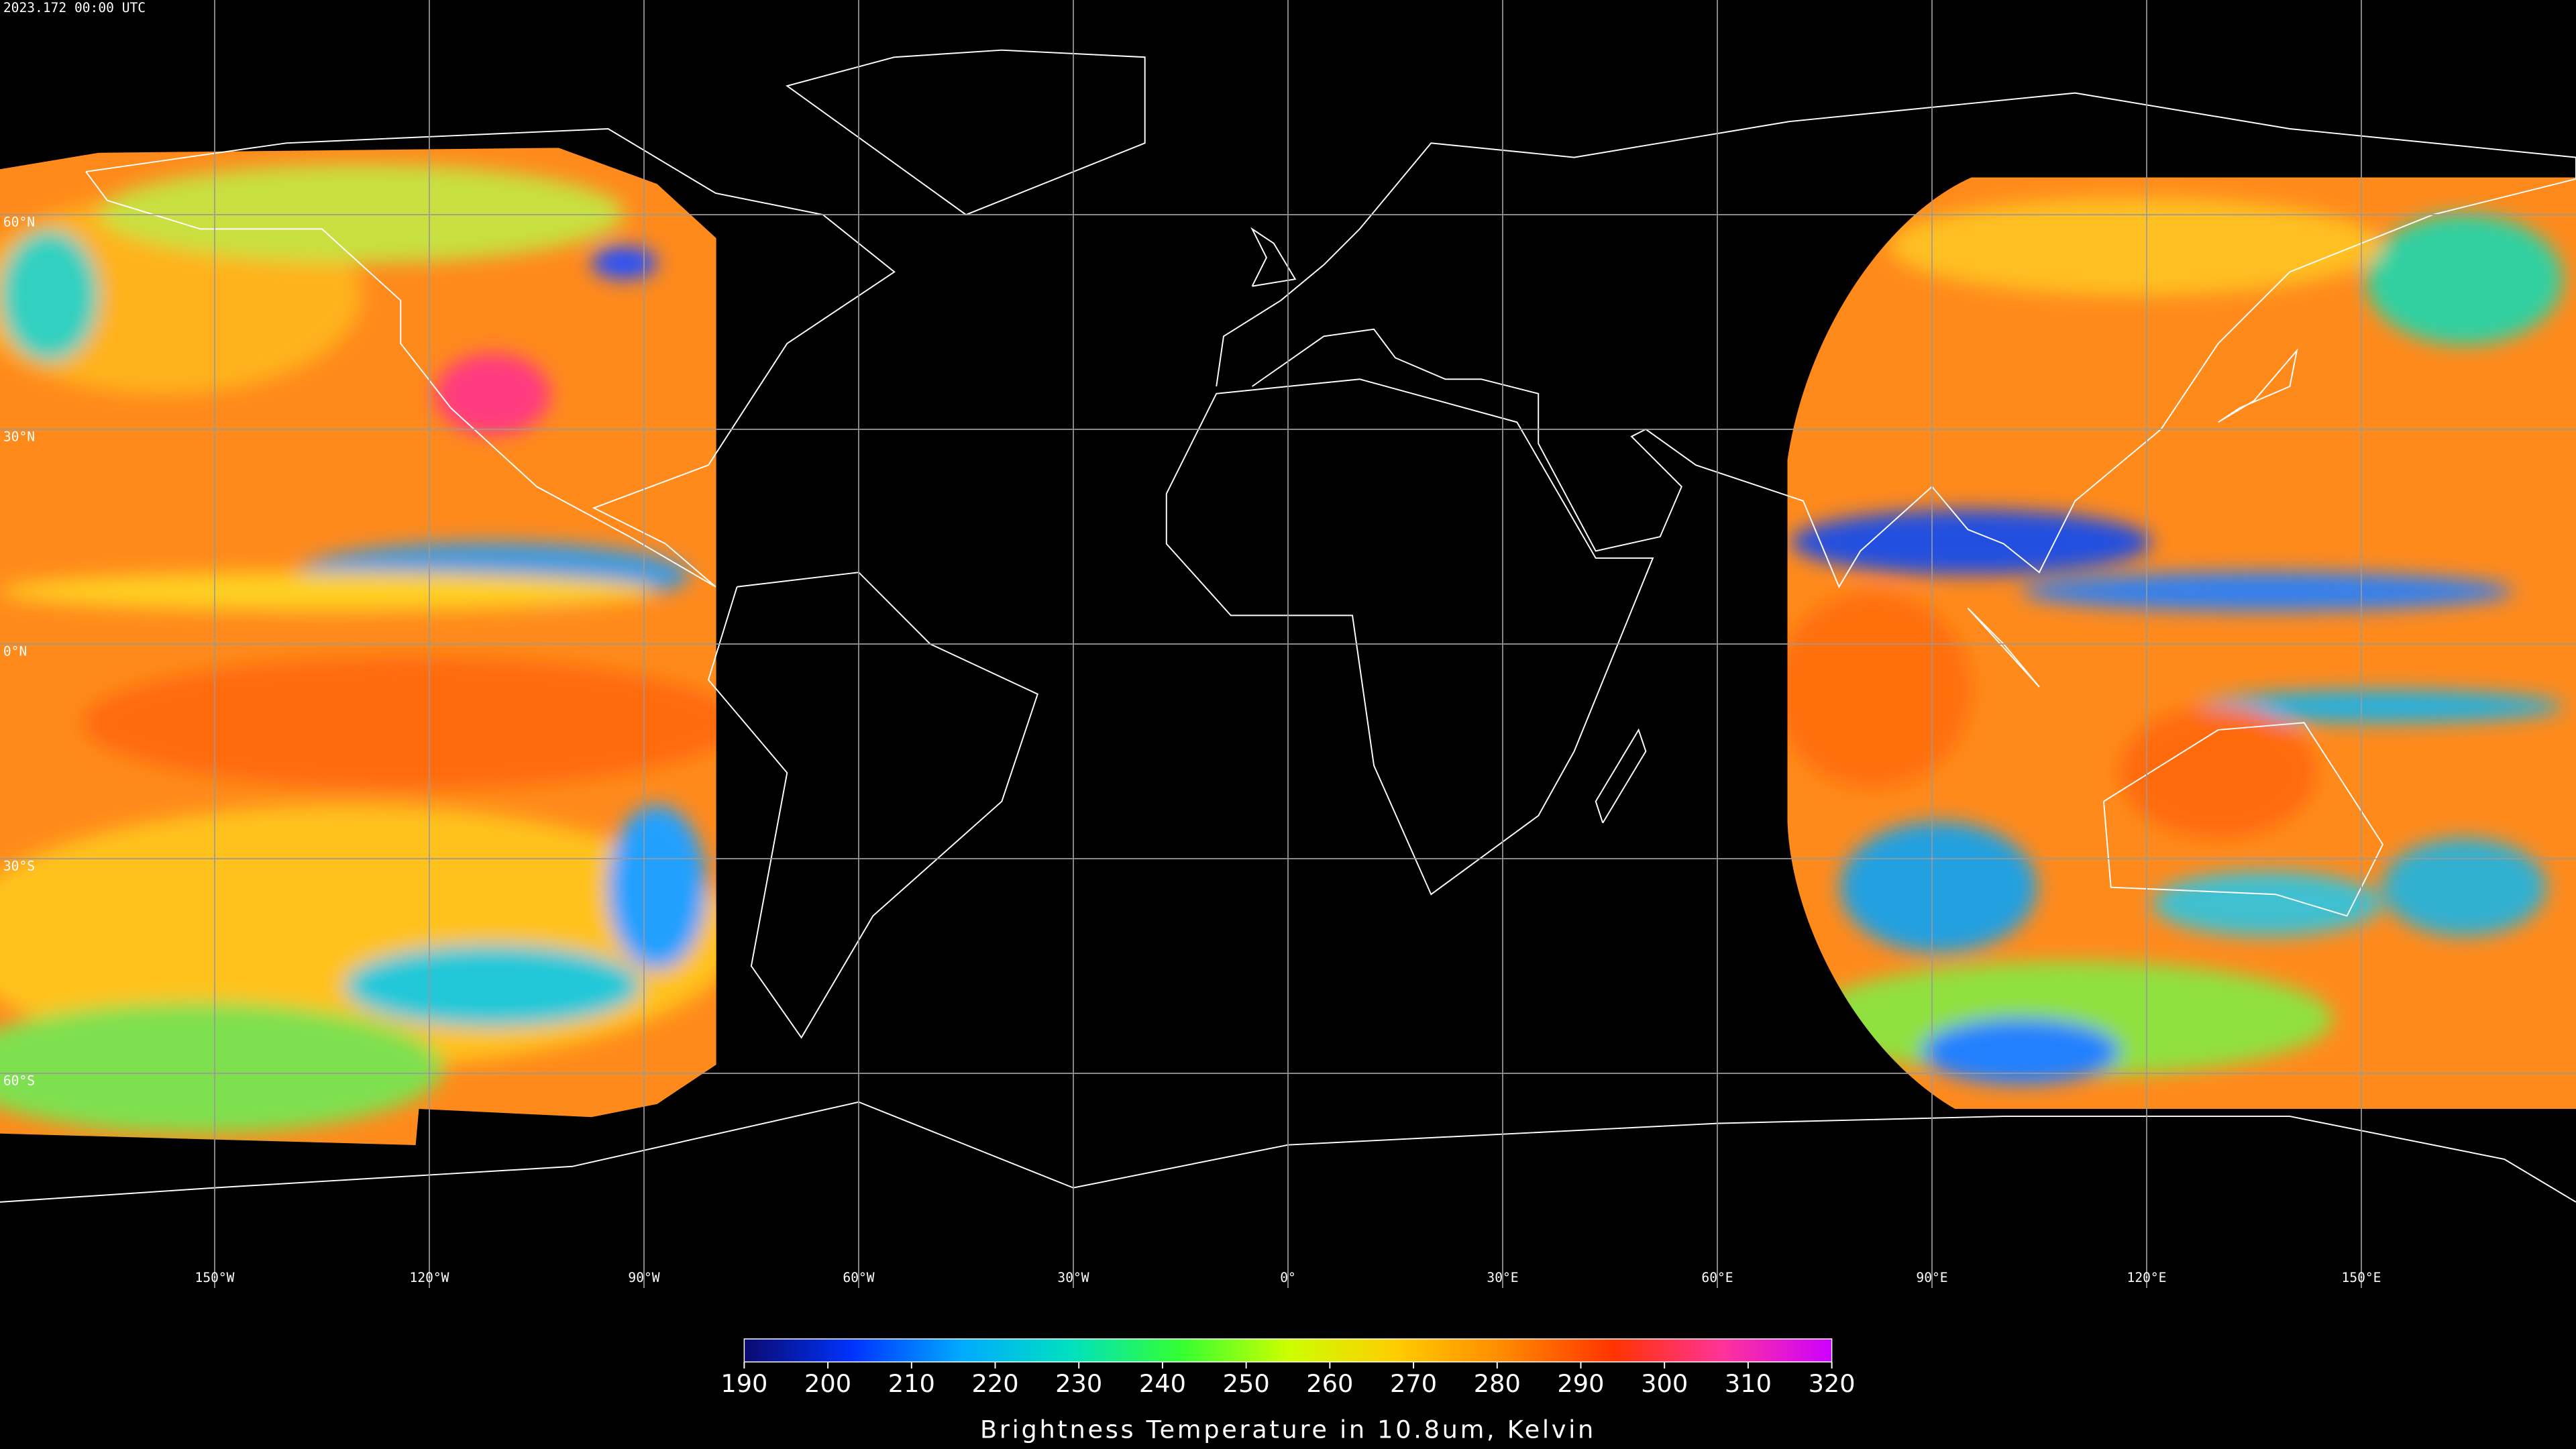  Describe the element at coordinates (1931, 1277) in the screenshot. I see `longitude-label: 90°E` at that location.